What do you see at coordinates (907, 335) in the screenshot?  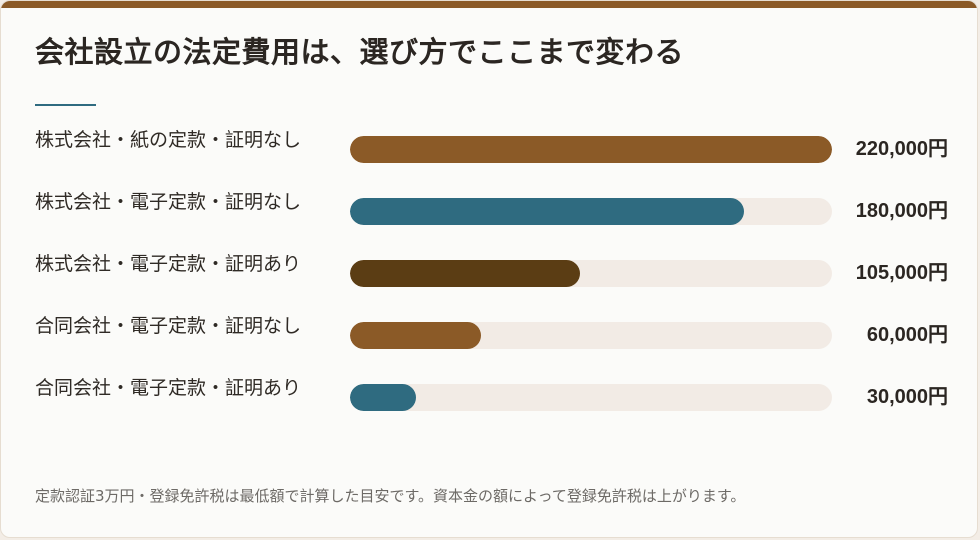 I see `value-label: 60,000円` at bounding box center [907, 335].